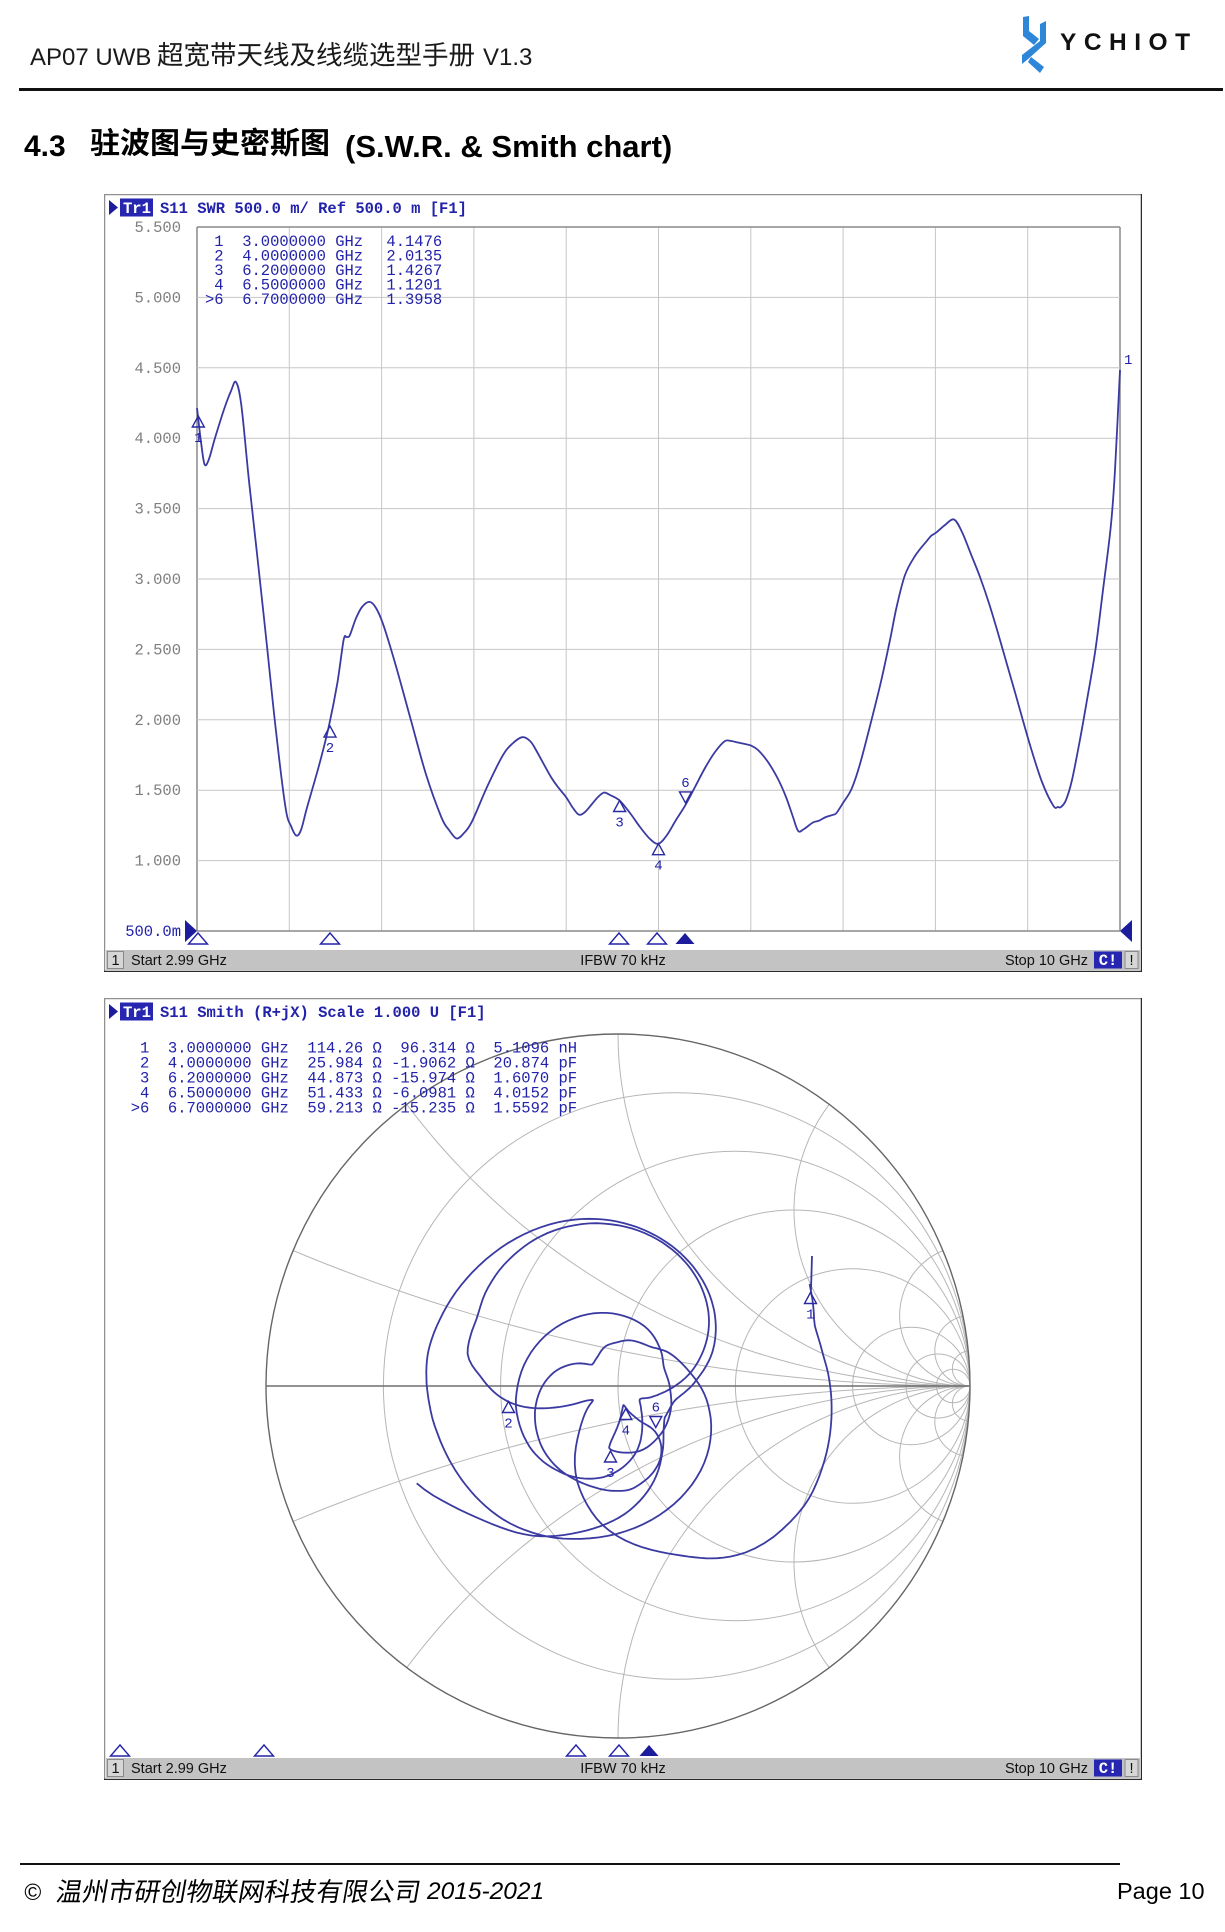  What do you see at coordinates (344, 1094) in the screenshot?
I see `svg-text: 51.433 Ω` at bounding box center [344, 1094].